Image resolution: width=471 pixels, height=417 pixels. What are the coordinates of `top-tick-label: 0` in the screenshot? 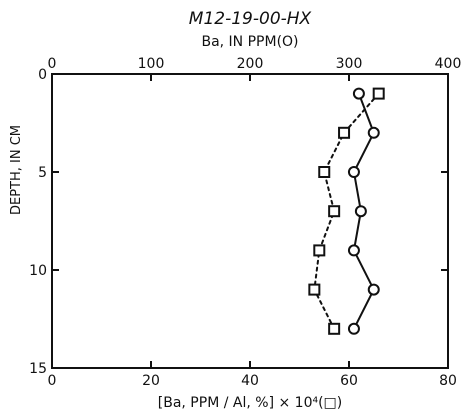 It's located at (52, 64).